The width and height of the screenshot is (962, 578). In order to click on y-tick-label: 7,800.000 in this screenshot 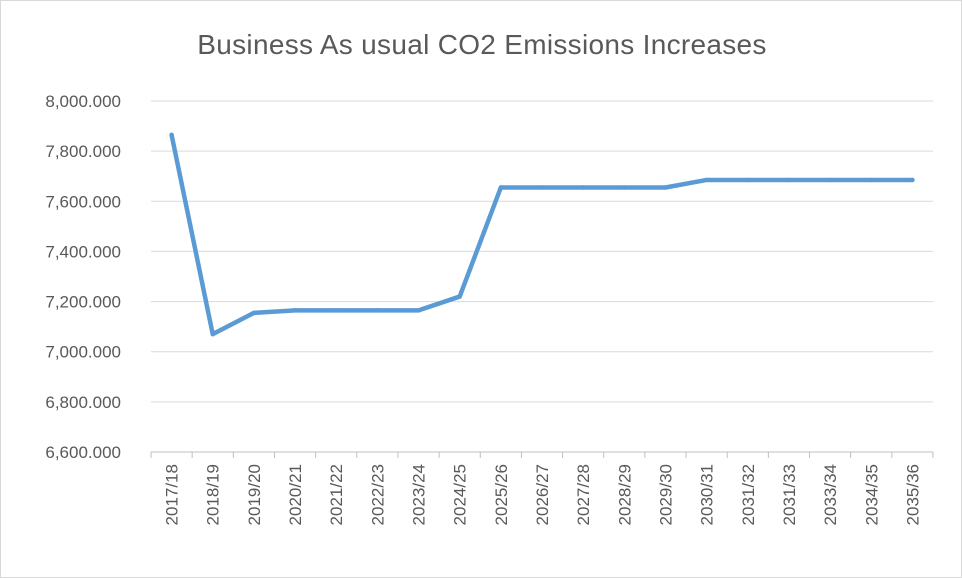, I will do `click(83, 151)`.